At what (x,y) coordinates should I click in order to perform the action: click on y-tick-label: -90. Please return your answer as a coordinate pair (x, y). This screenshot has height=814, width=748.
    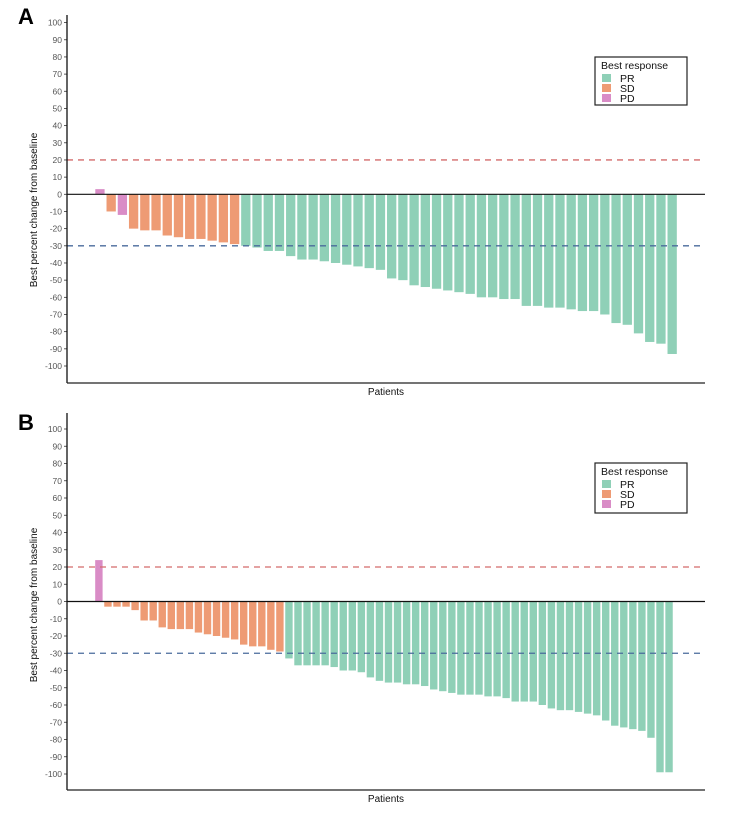
    Looking at the image, I should click on (56, 349).